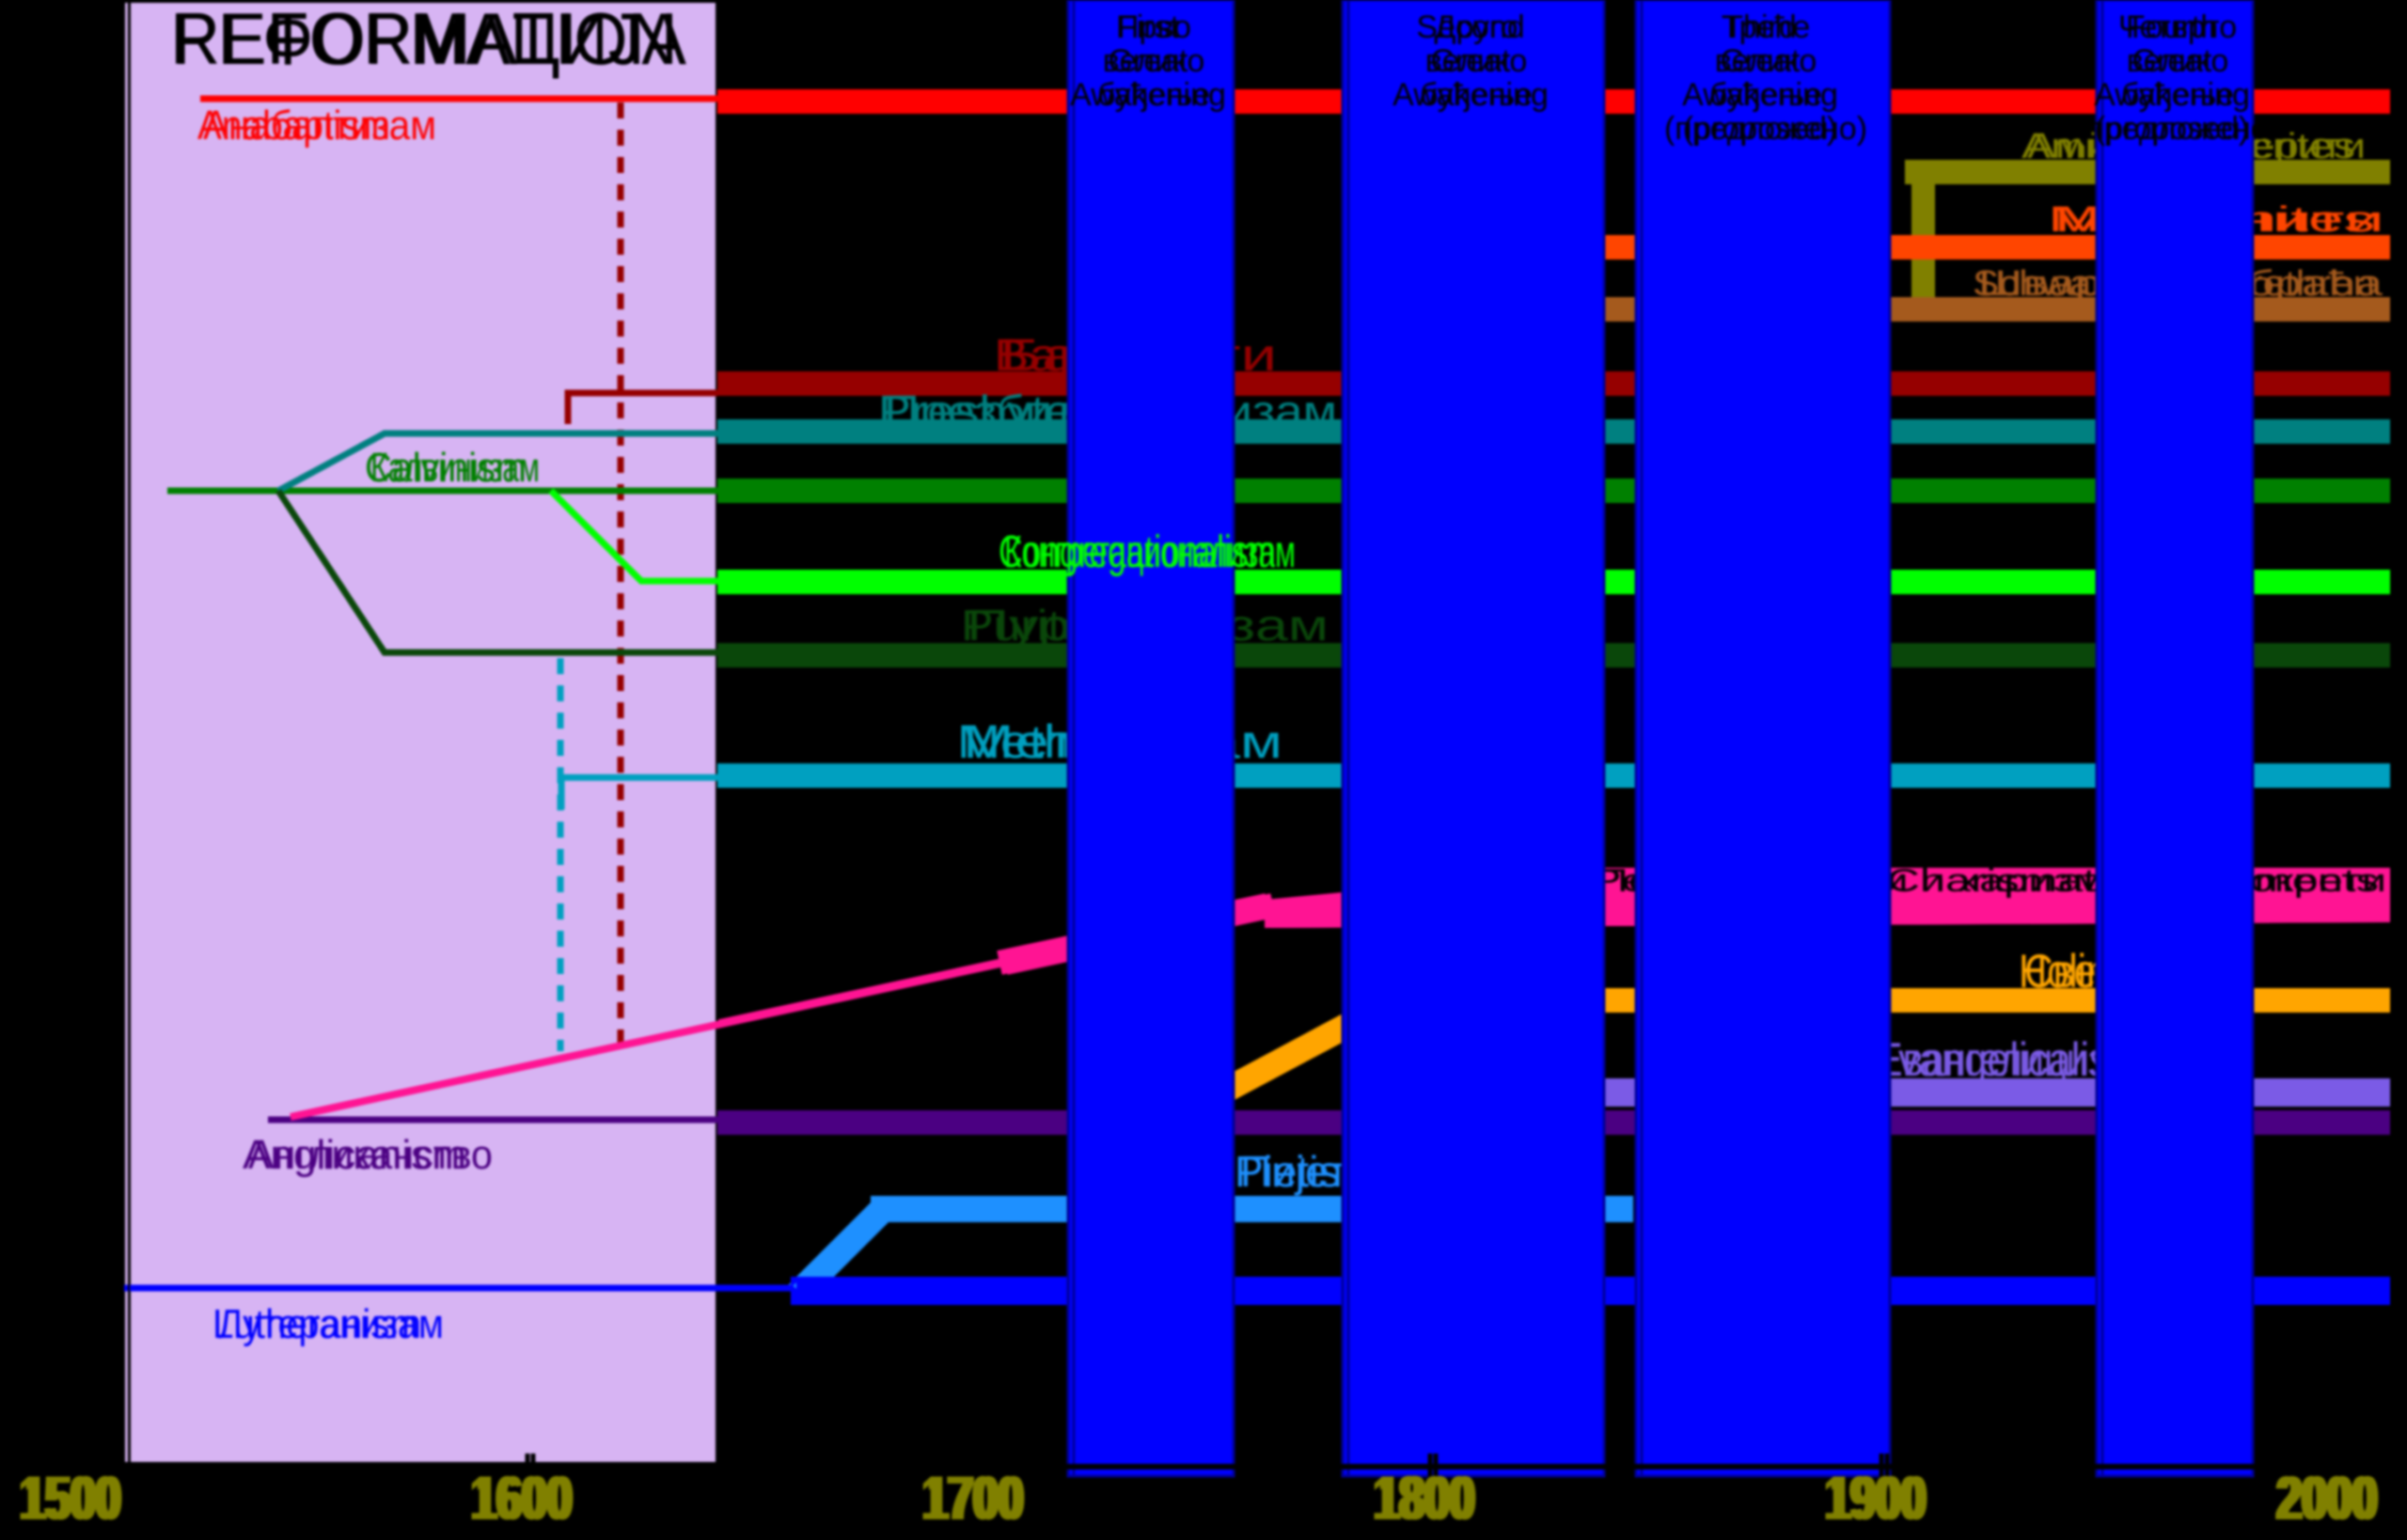 Image resolution: width=2407 pixels, height=1540 pixels. I want to click on svg-text: Second, so click(1470, 27).